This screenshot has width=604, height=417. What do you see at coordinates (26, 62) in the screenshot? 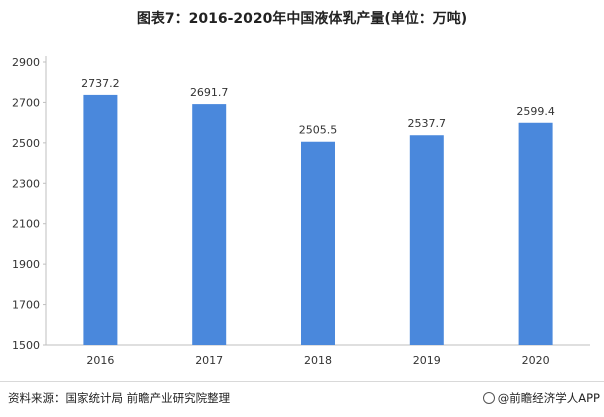
I see `y-tick-label: 2900` at bounding box center [26, 62].